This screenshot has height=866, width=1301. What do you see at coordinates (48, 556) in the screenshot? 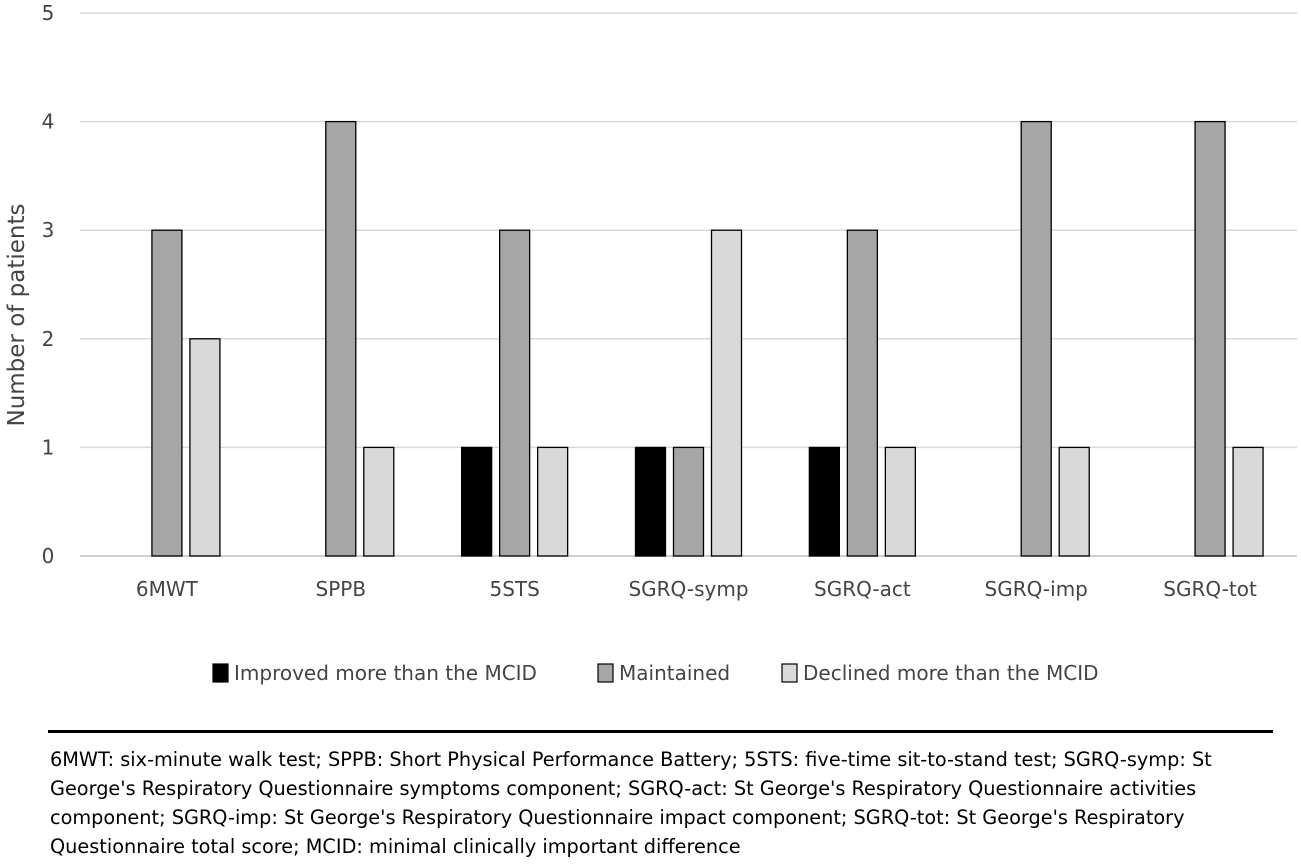
I see `y-tick-label: 0` at bounding box center [48, 556].